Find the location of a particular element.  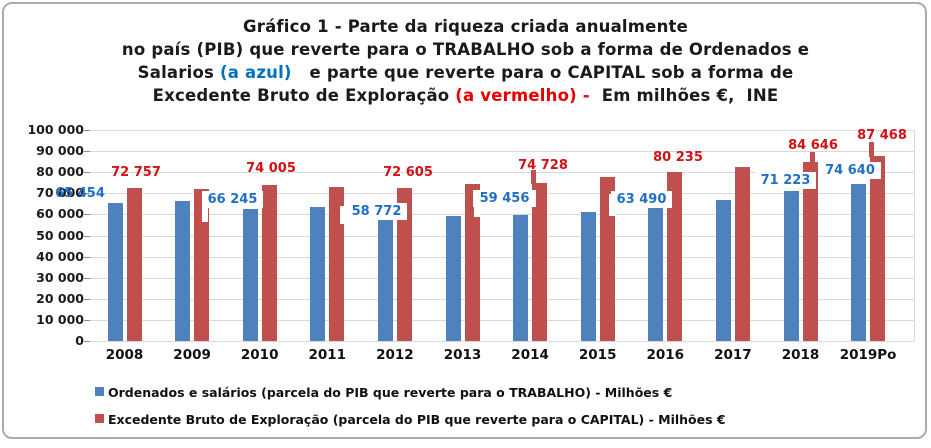

x-tick-label: 2015 is located at coordinates (597, 355).